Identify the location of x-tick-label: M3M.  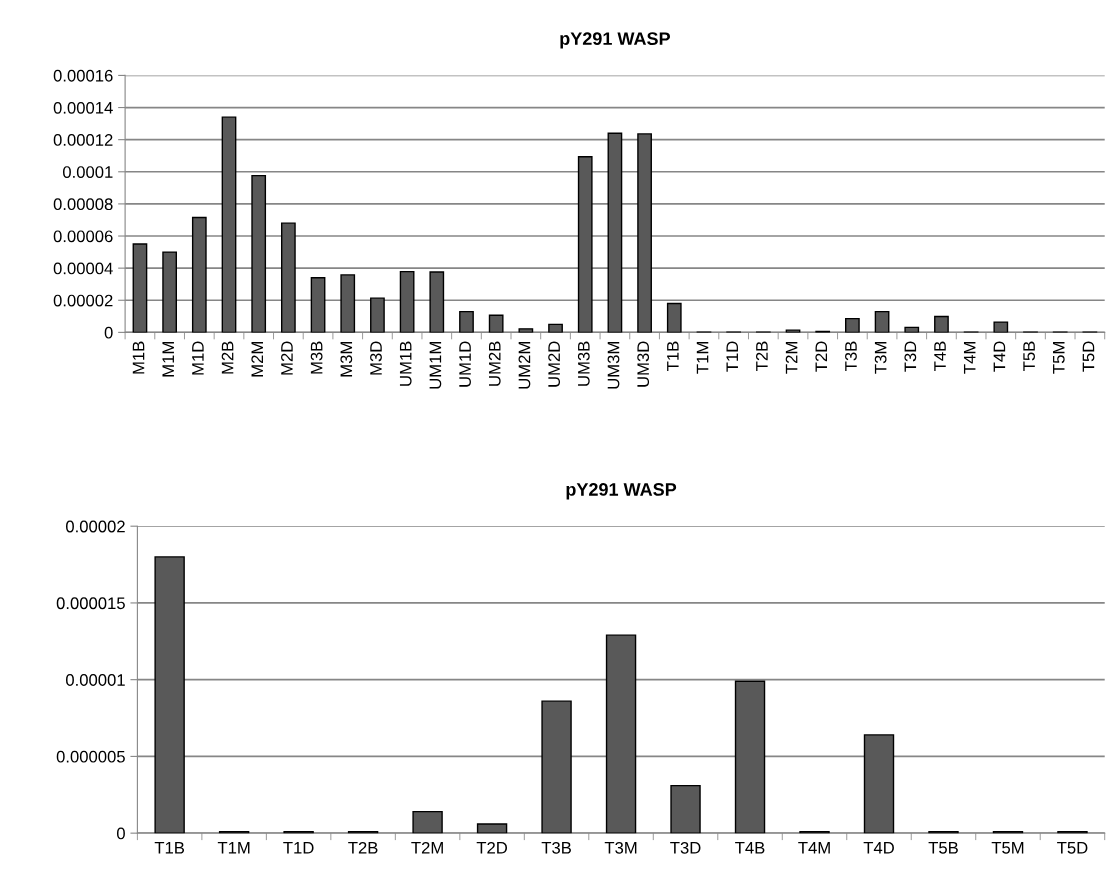
(346, 359).